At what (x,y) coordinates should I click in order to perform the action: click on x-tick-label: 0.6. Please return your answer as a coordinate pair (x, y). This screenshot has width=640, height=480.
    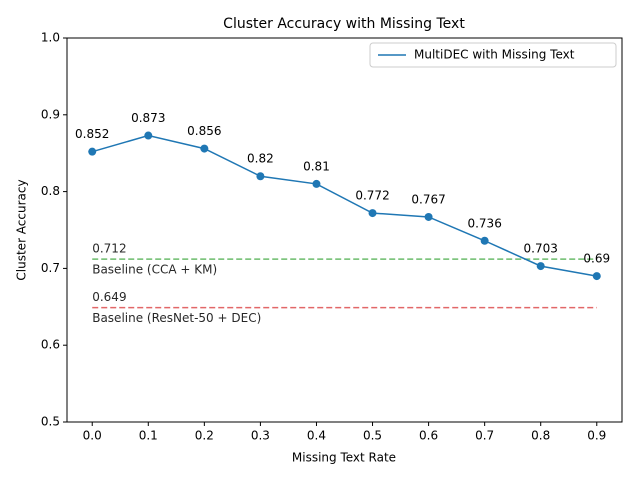
    Looking at the image, I should click on (428, 436).